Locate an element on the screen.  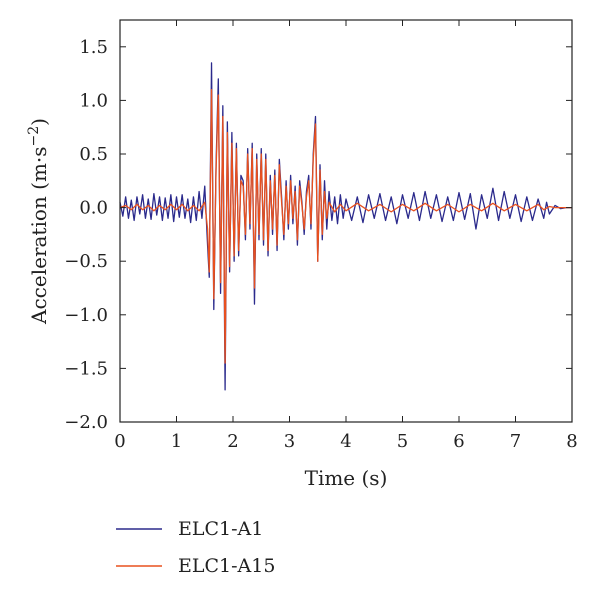
x-tick-label: 7 is located at coordinates (515, 441).